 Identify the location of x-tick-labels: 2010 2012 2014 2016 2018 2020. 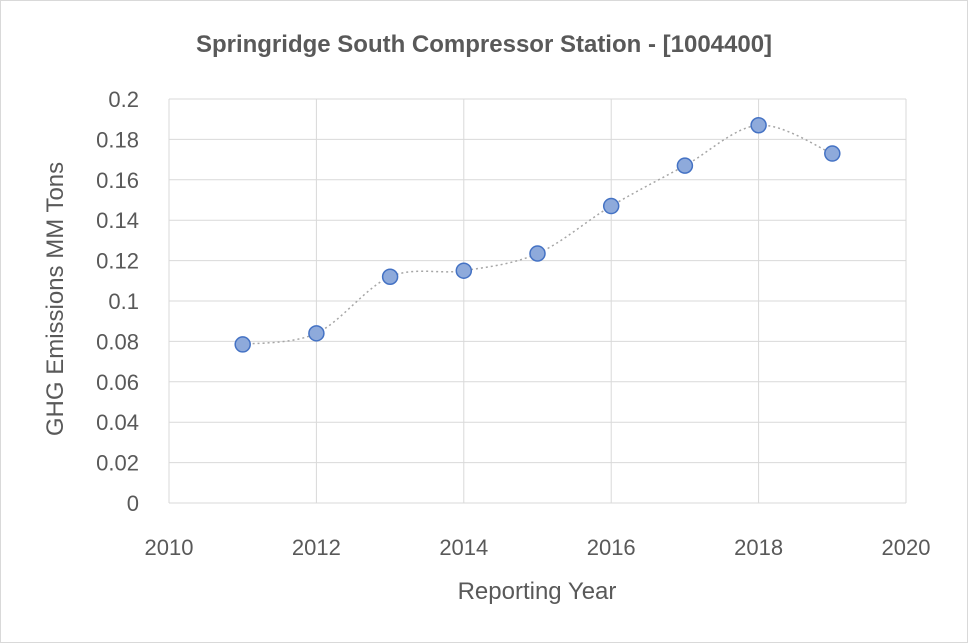
(538, 547).